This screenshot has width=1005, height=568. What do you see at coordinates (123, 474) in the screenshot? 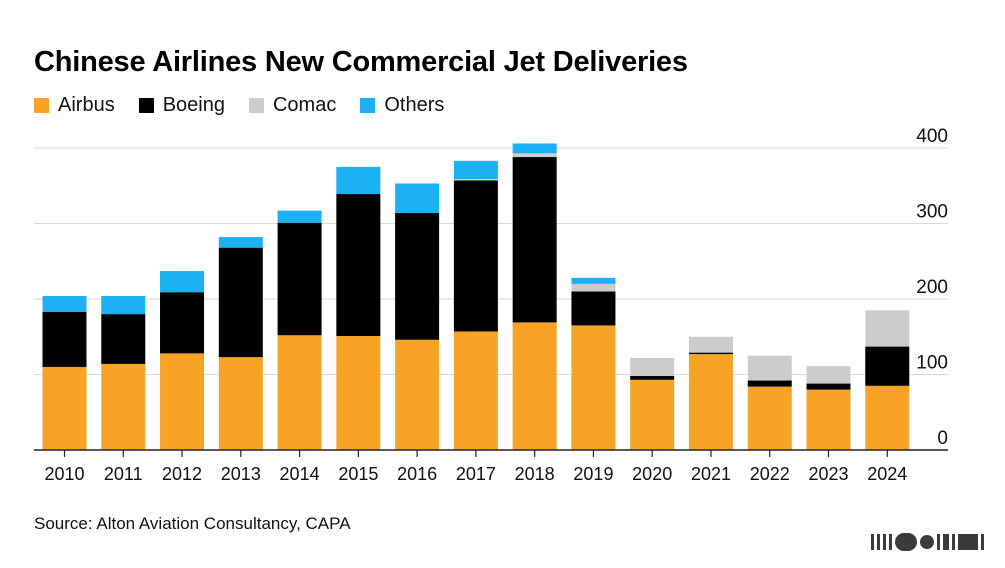
I see `x-tick-label: 2011` at bounding box center [123, 474].